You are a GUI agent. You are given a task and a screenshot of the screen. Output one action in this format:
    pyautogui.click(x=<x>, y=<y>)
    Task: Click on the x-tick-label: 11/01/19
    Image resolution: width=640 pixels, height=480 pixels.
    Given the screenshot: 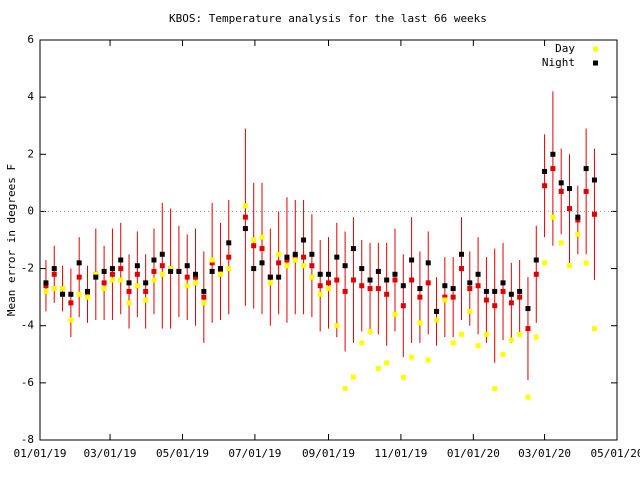 What is the action you would take?
    pyautogui.click(x=400, y=453)
    